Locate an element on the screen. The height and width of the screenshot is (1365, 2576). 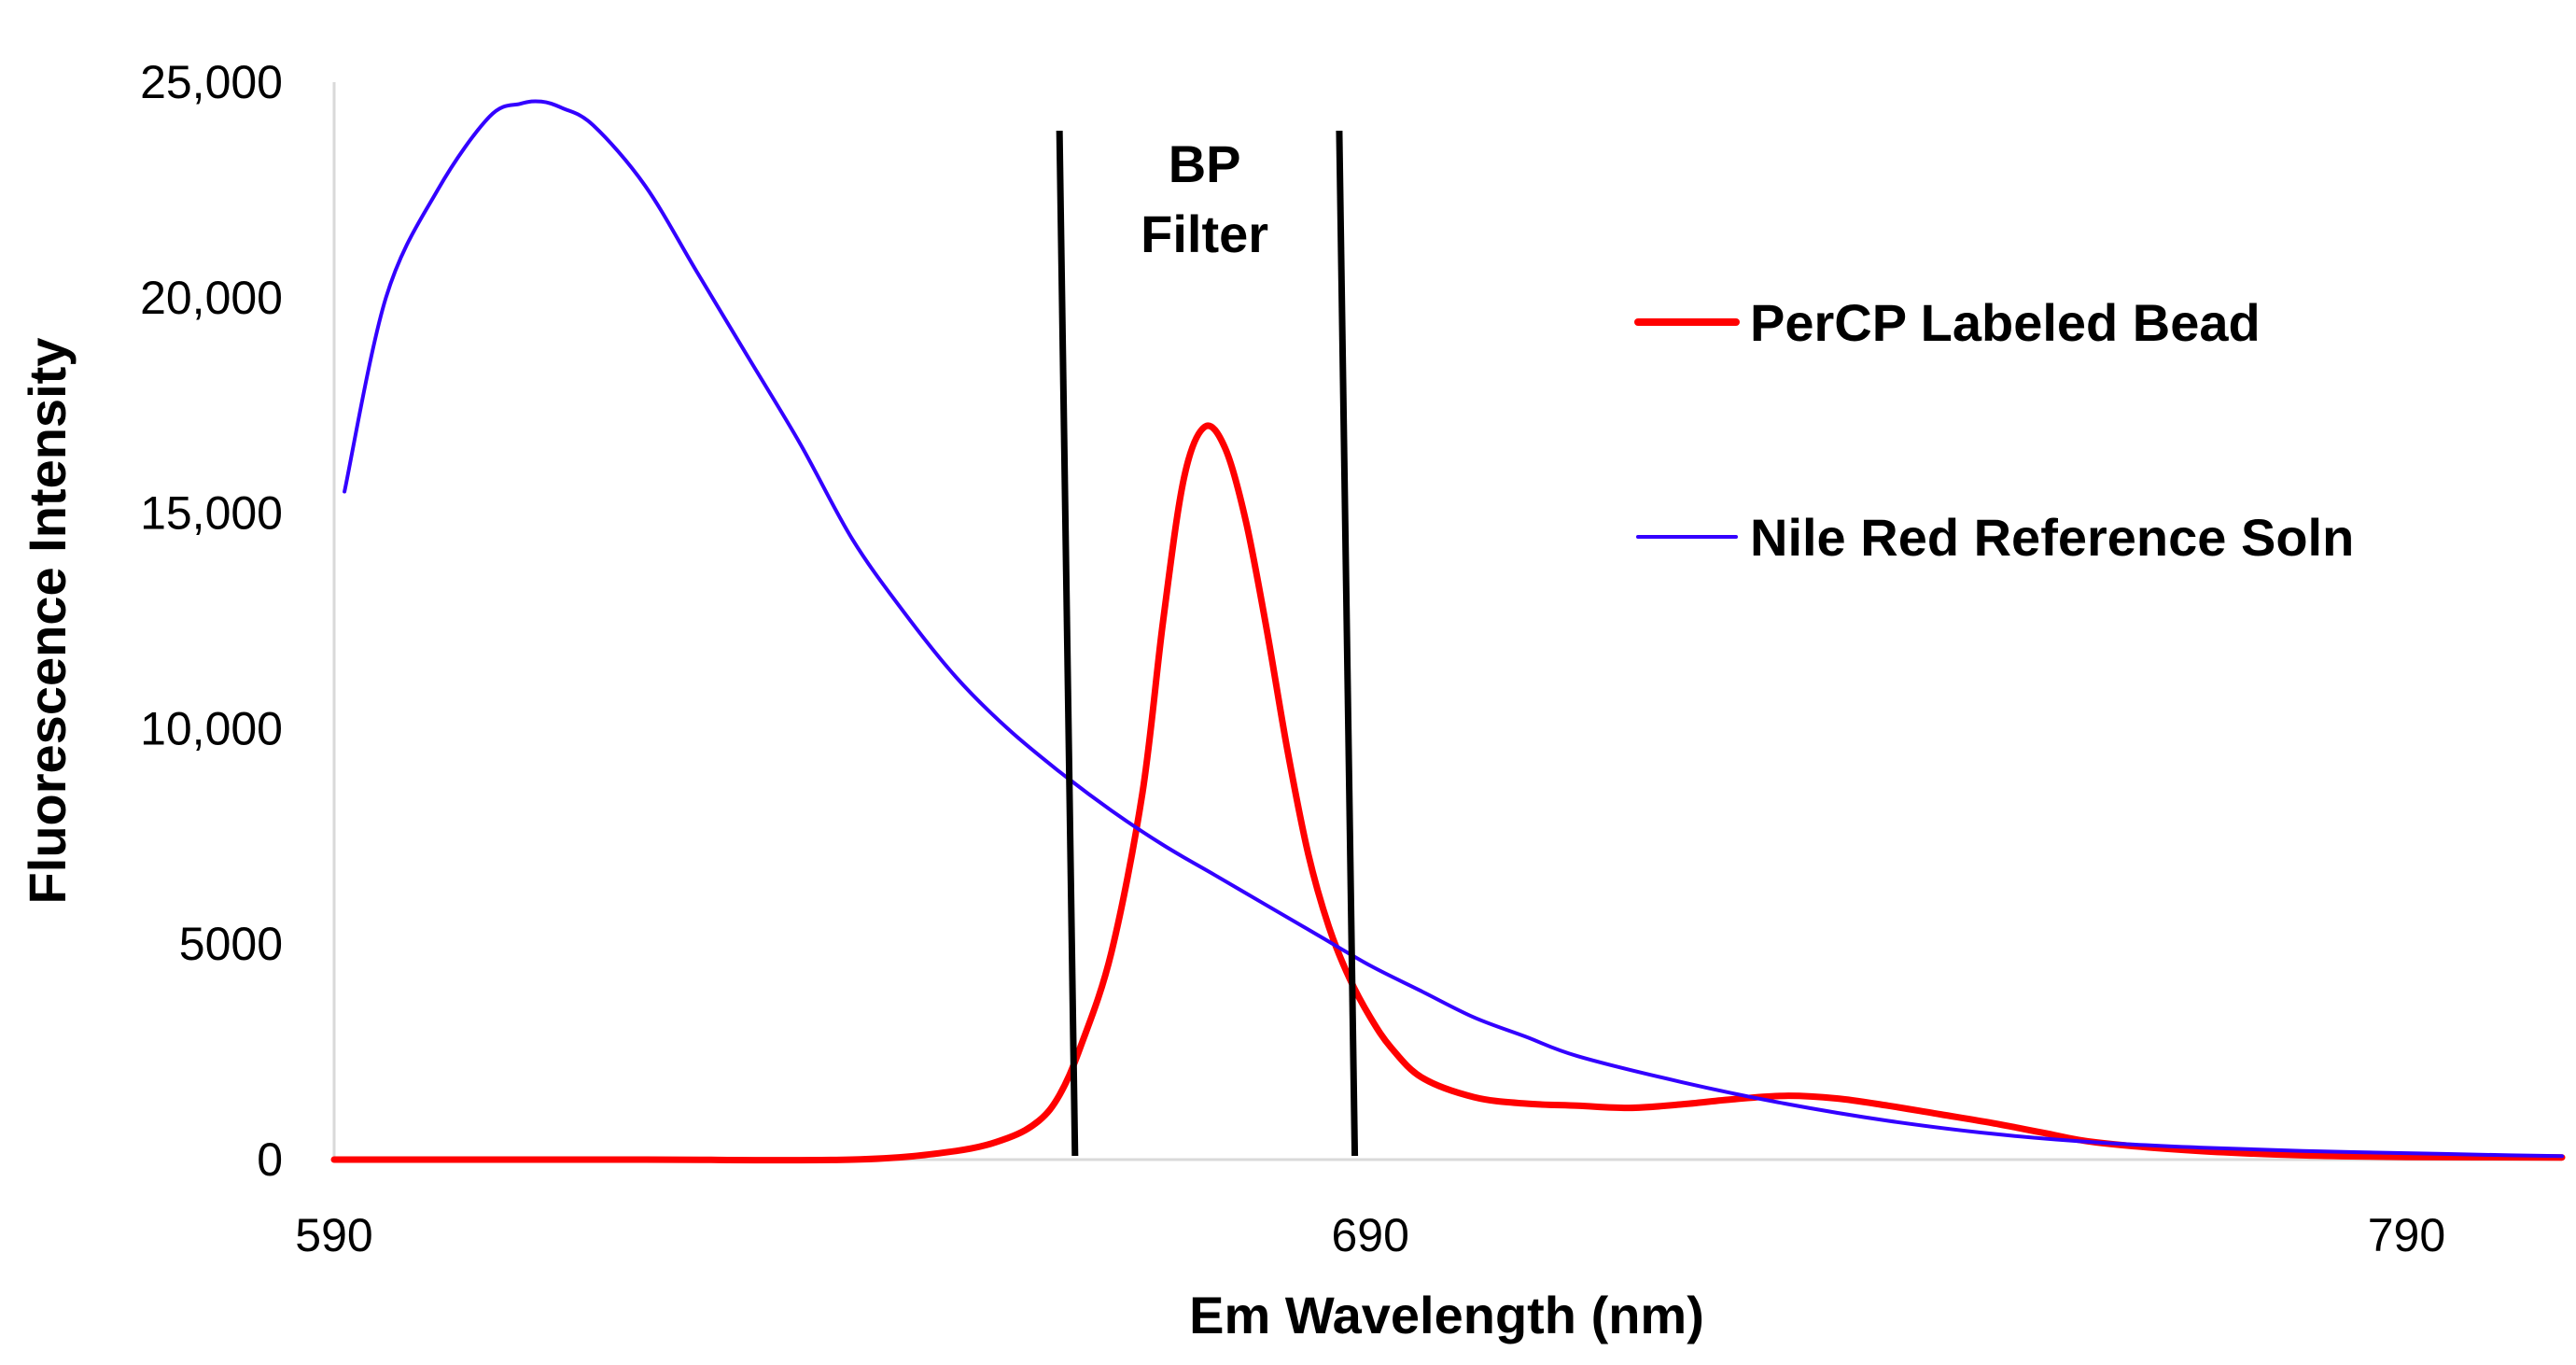
x-tick-label: 690 is located at coordinates (1370, 1235).